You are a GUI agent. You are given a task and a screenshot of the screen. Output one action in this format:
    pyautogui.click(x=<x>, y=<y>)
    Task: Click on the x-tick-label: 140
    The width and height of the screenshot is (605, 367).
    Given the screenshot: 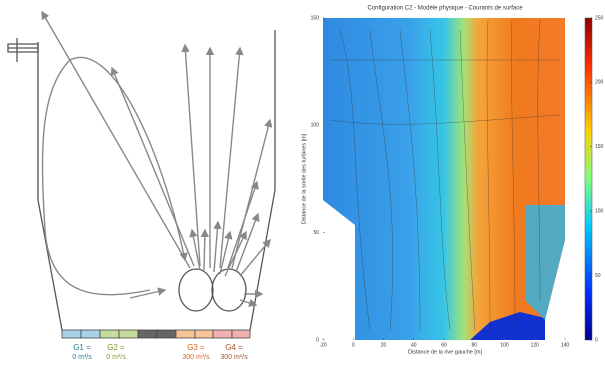 What is the action you would take?
    pyautogui.click(x=565, y=345)
    